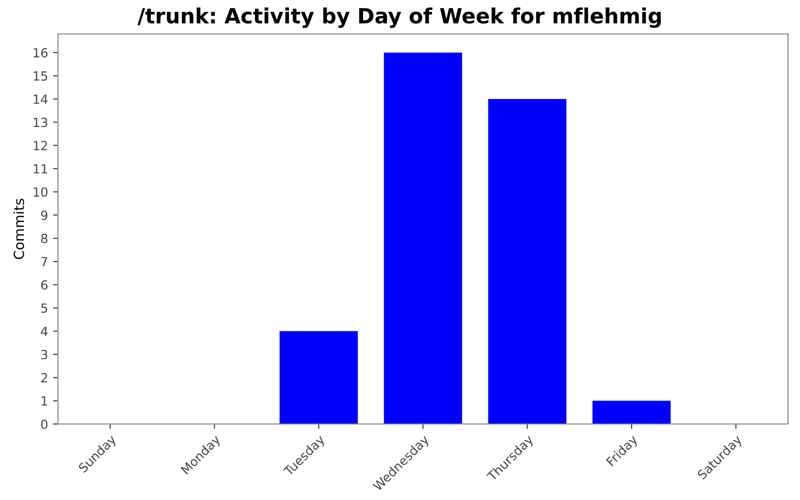  What do you see at coordinates (45, 401) in the screenshot?
I see `y-tick-label: 1` at bounding box center [45, 401].